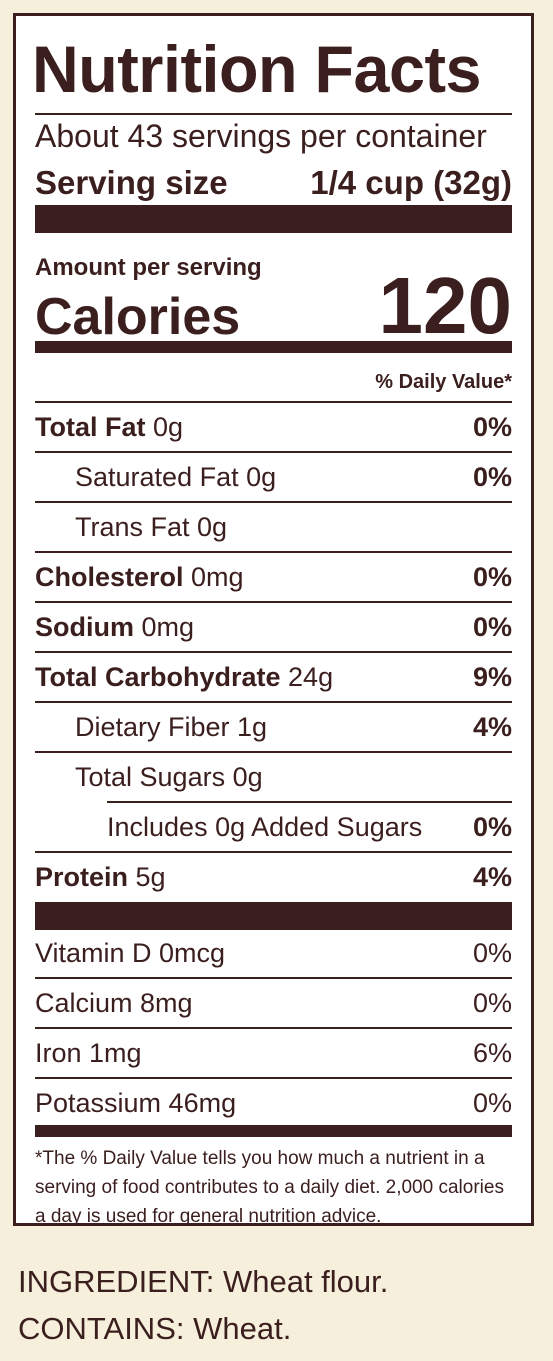  I want to click on allergens-text: CONTAINS: Wheat., so click(155, 1328).